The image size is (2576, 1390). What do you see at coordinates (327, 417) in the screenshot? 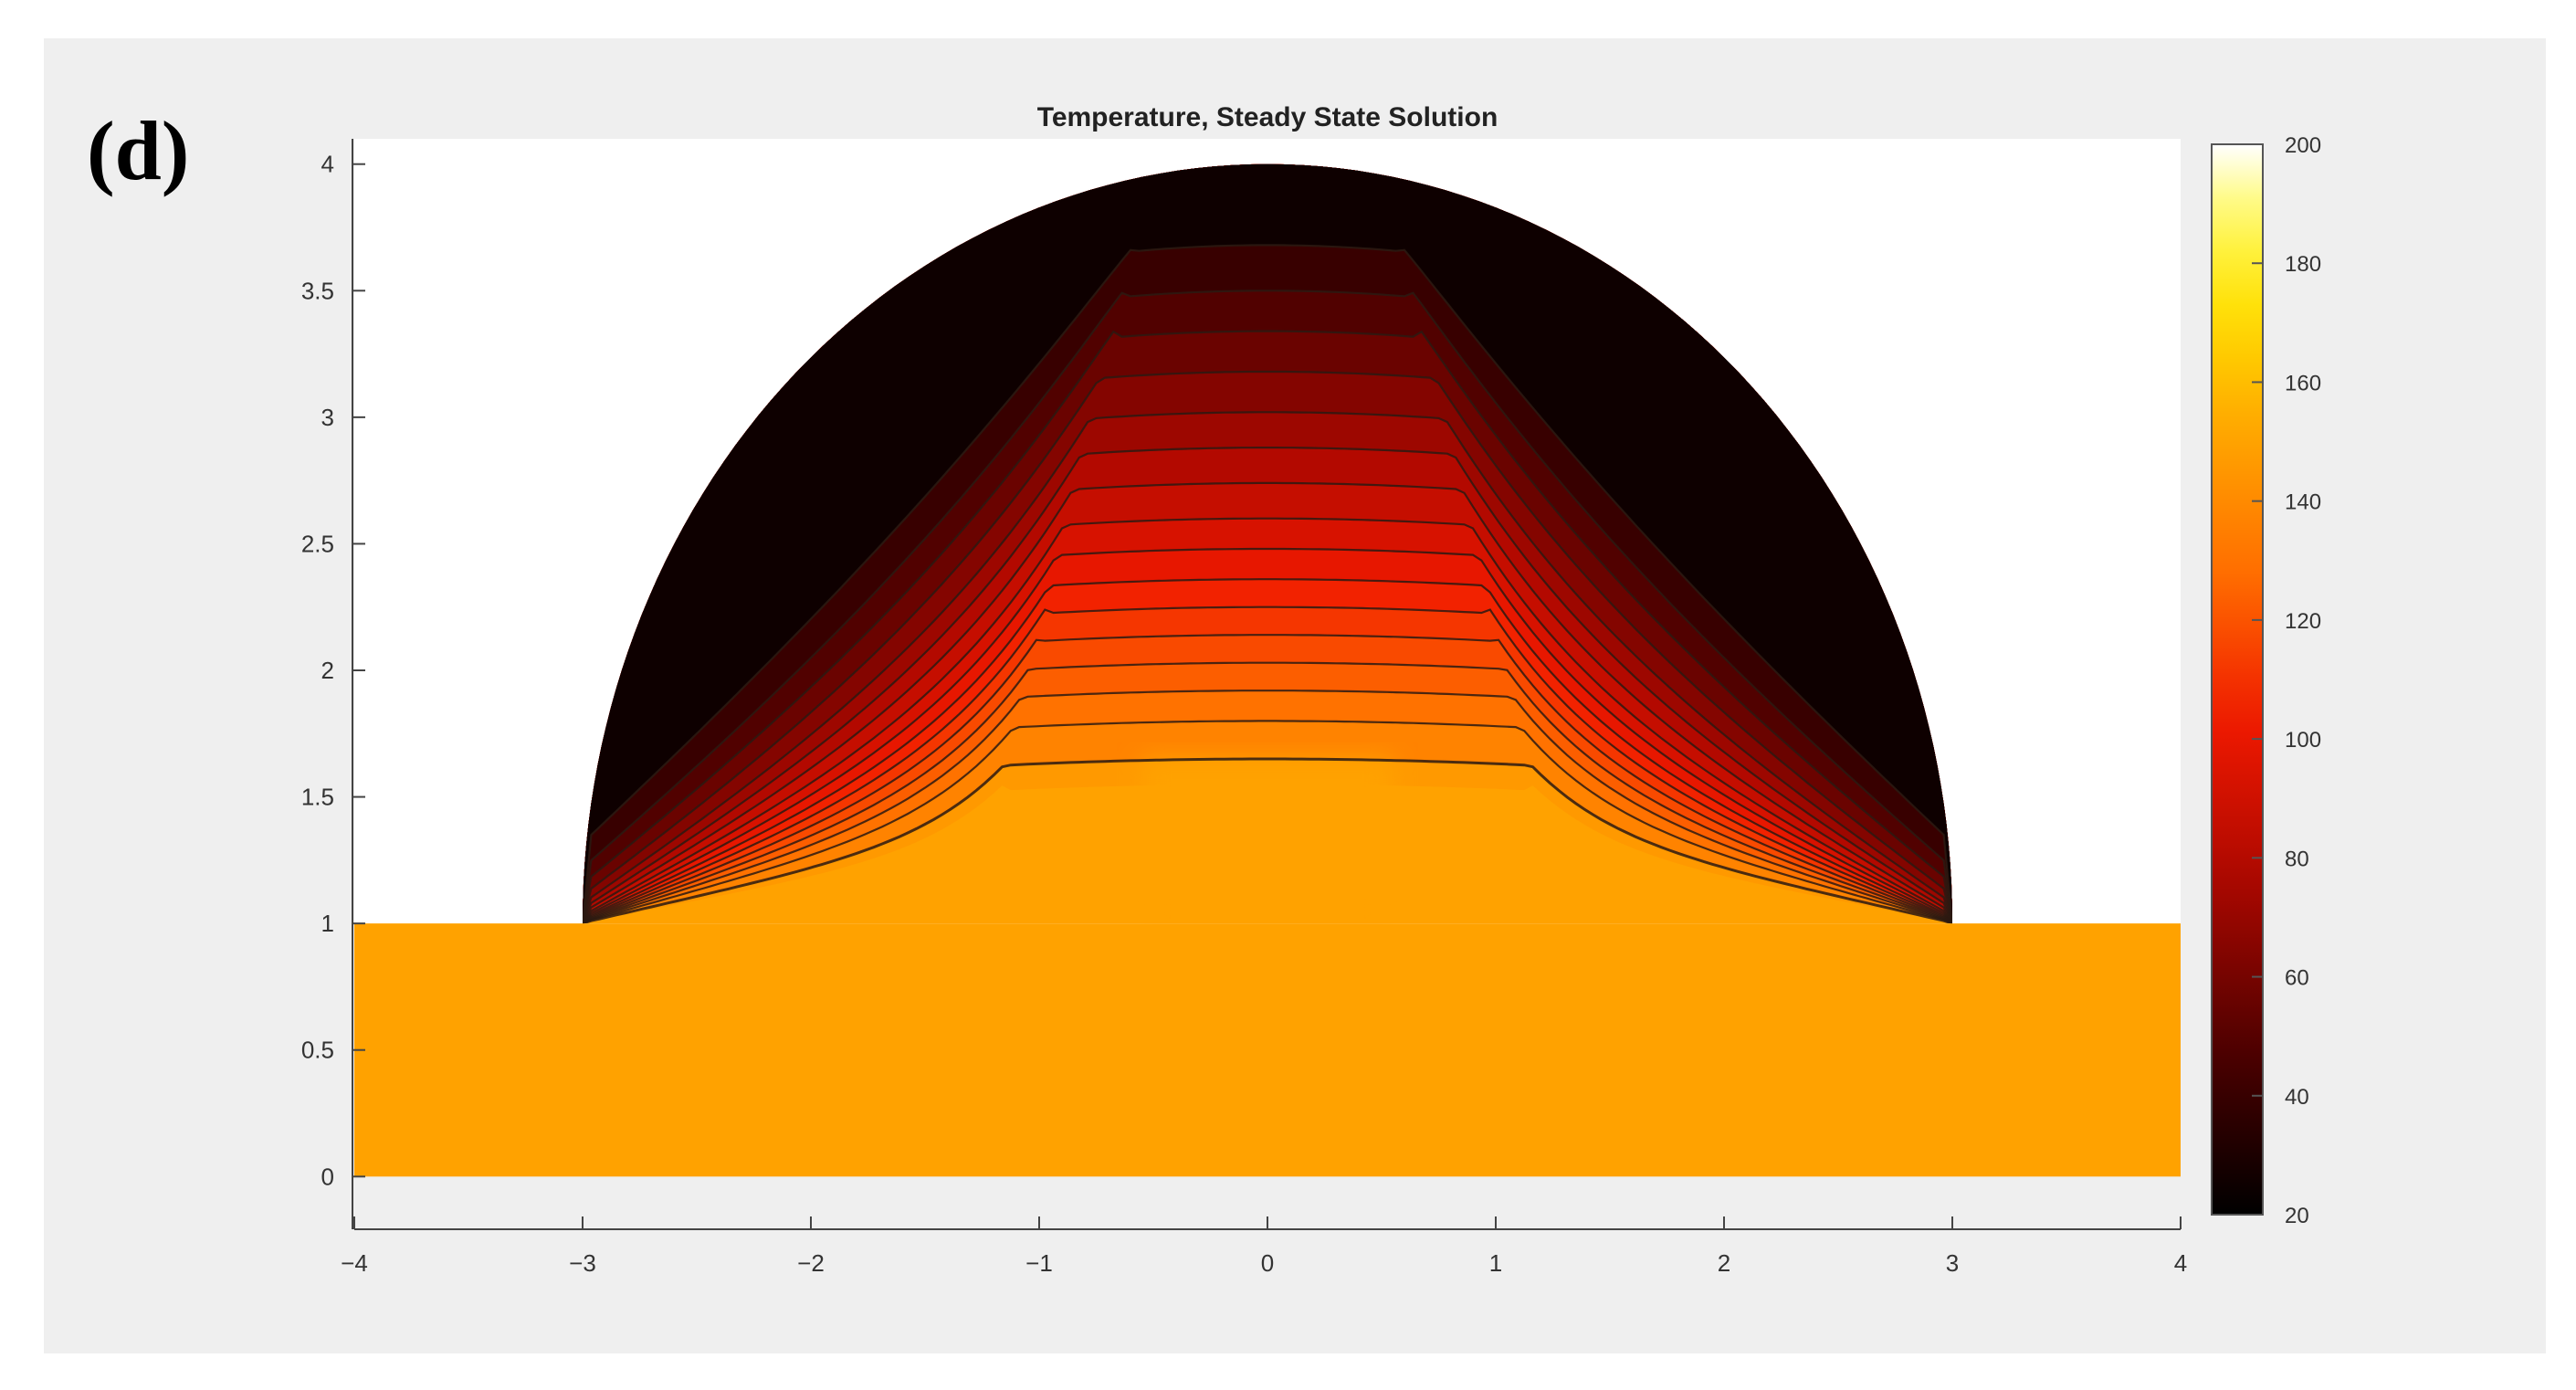
I see `y-tick-label: 3` at bounding box center [327, 417].